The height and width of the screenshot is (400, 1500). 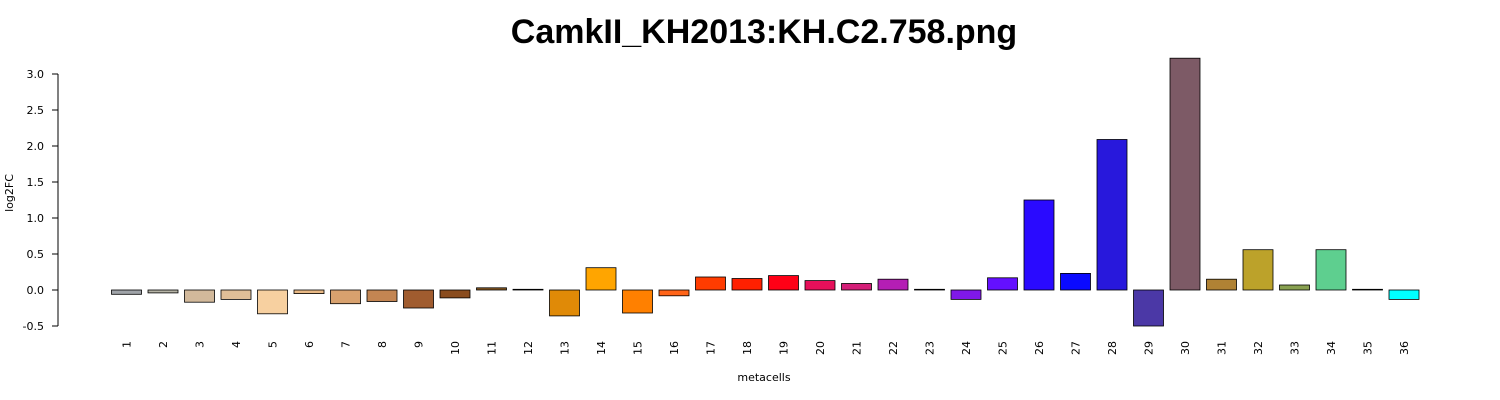 What do you see at coordinates (763, 377) in the screenshot?
I see `x-axis-label: metacells` at bounding box center [763, 377].